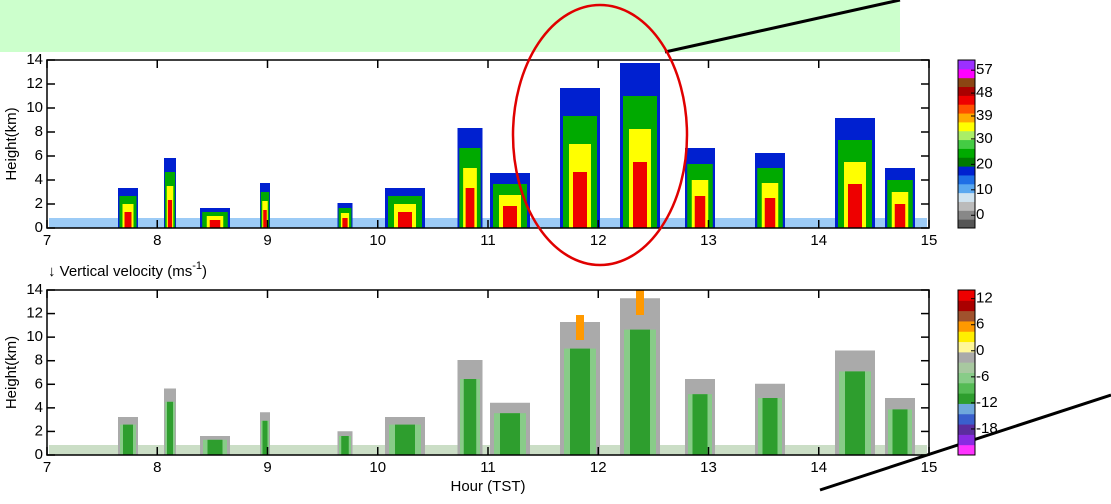 The width and height of the screenshot is (1111, 504). Describe the element at coordinates (984, 92) in the screenshot. I see `colorbar-tick-label: 48` at that location.